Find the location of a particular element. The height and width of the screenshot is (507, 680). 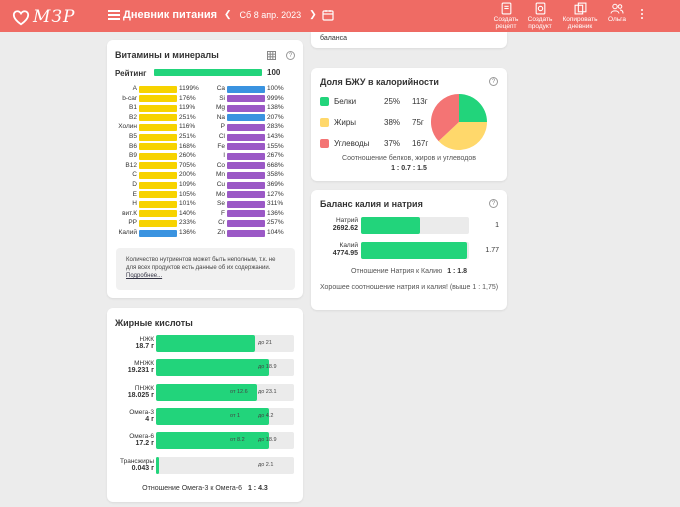

omega-ratio-text: Отношение Омега-3 к Омега-6 is located at coordinates (192, 488).